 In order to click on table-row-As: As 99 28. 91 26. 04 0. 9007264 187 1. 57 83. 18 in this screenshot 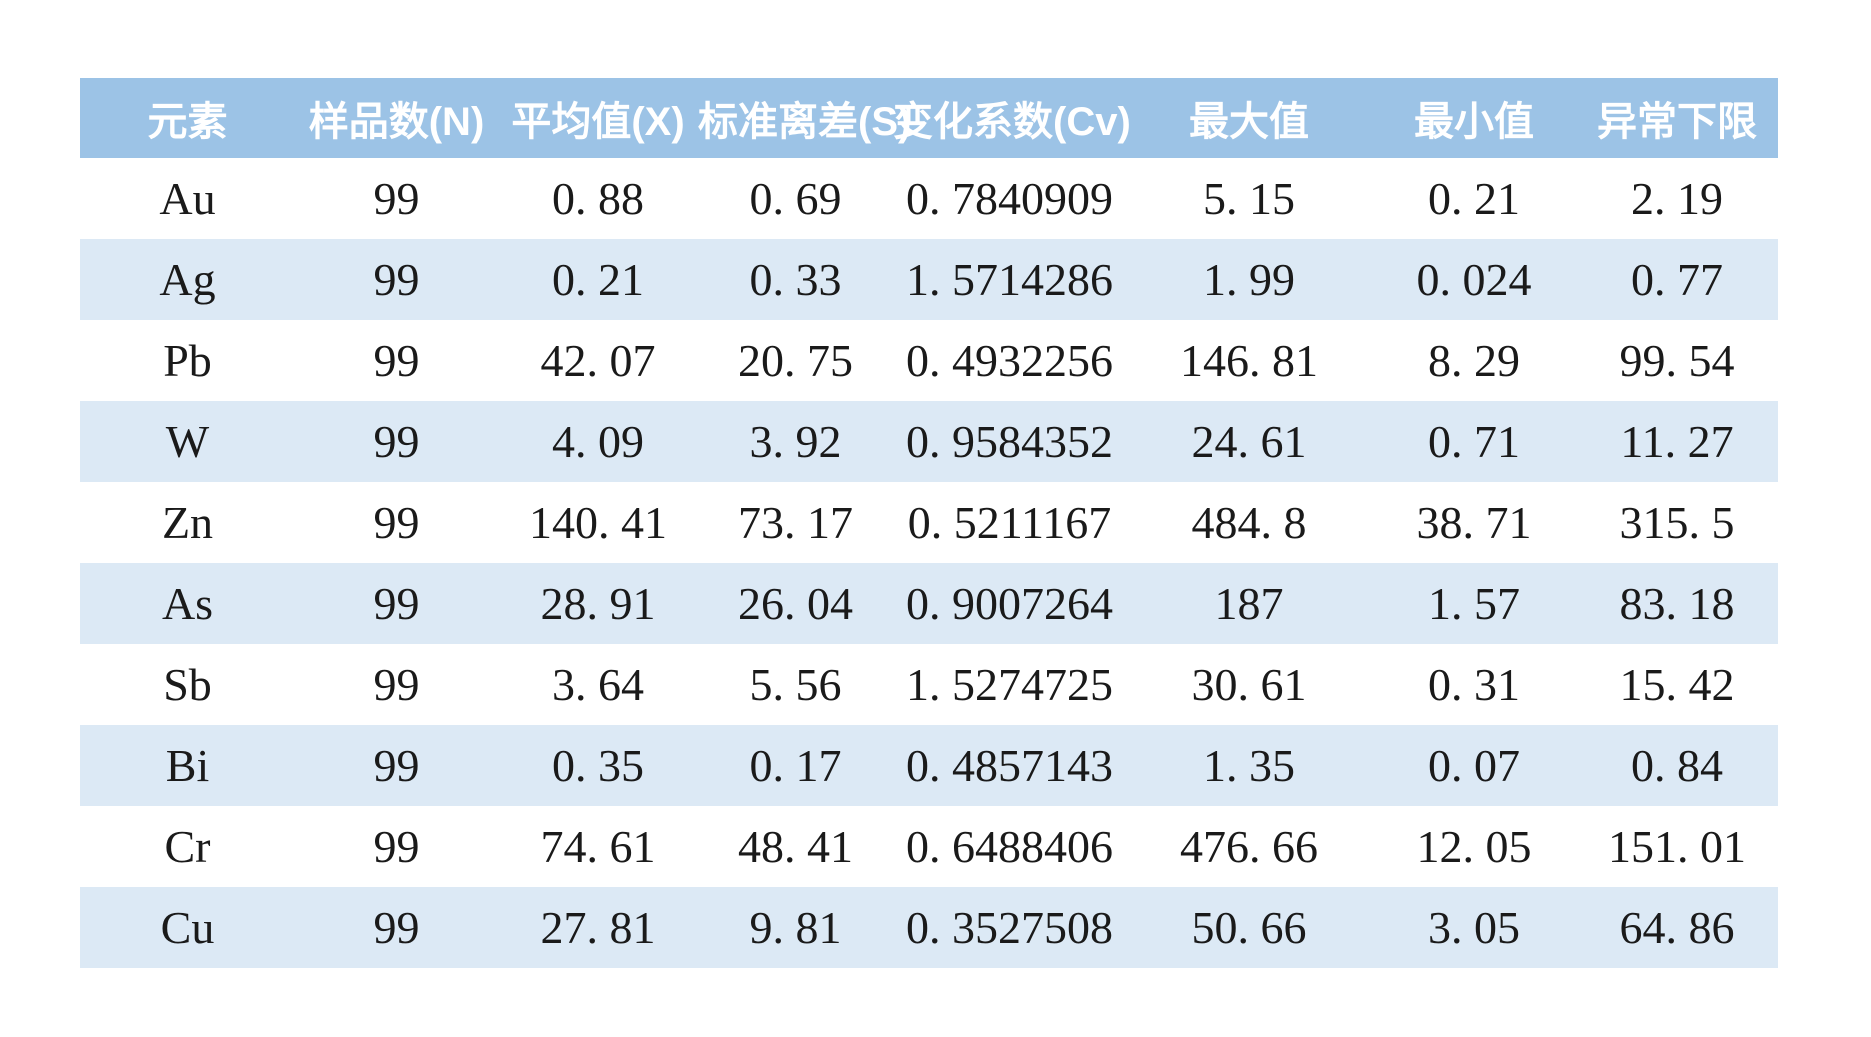, I will do `click(929, 603)`.